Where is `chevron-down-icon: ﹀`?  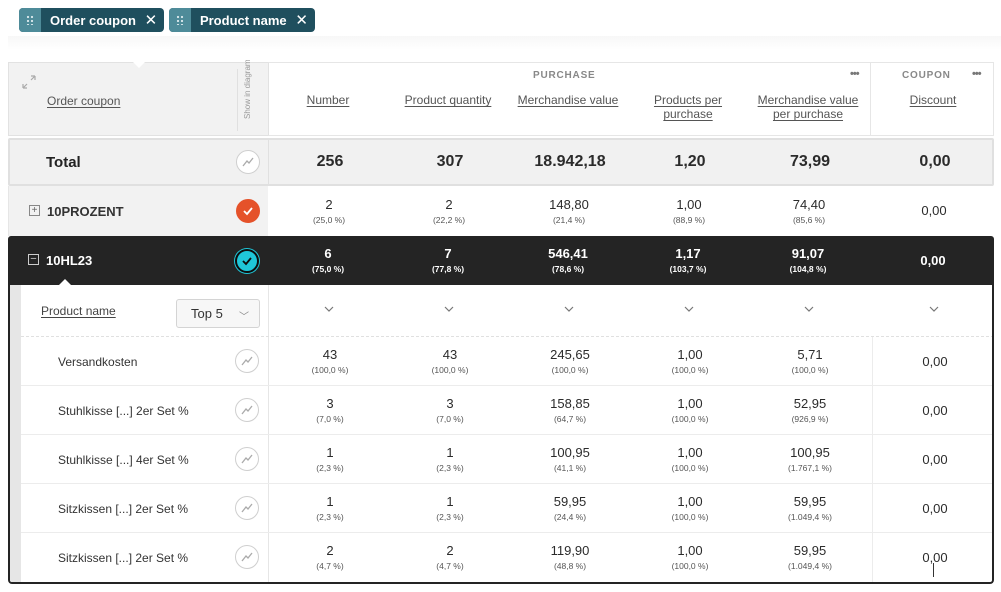 chevron-down-icon: ﹀ is located at coordinates (244, 317).